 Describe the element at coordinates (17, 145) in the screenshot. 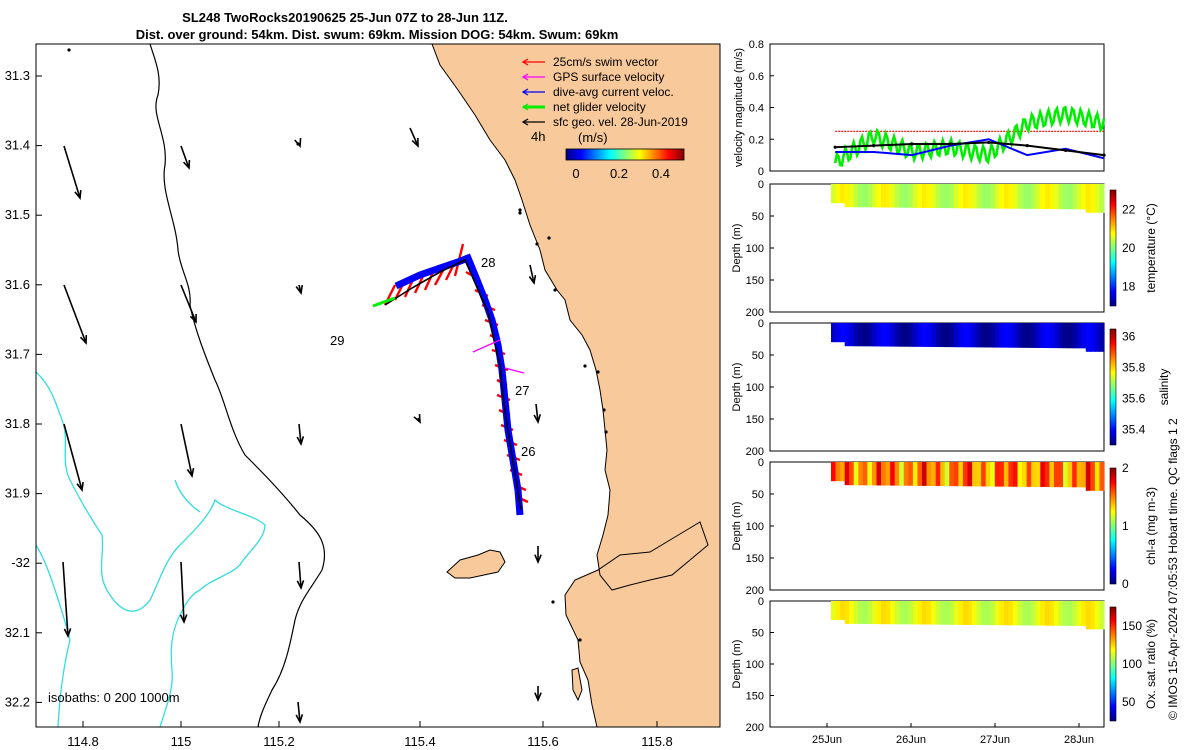

I see `map-lat-tick: 31.4` at that location.